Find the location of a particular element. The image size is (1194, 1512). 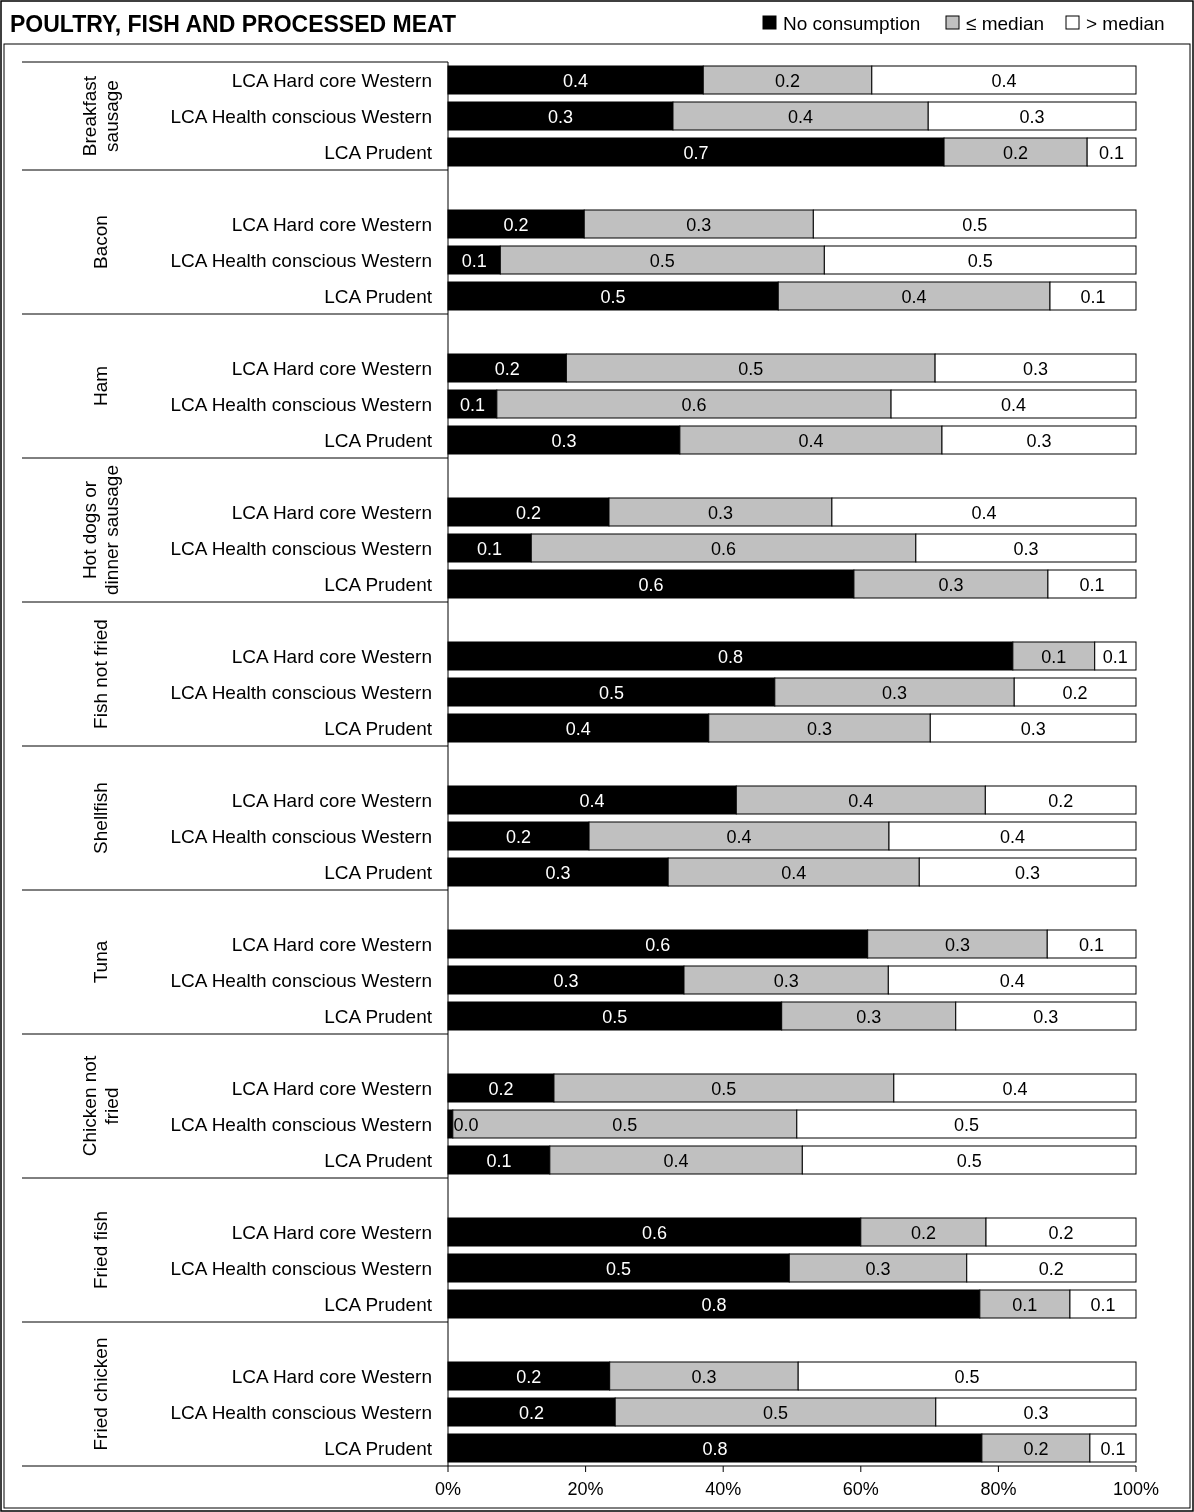

x-tick-label: 80% is located at coordinates (998, 1489).